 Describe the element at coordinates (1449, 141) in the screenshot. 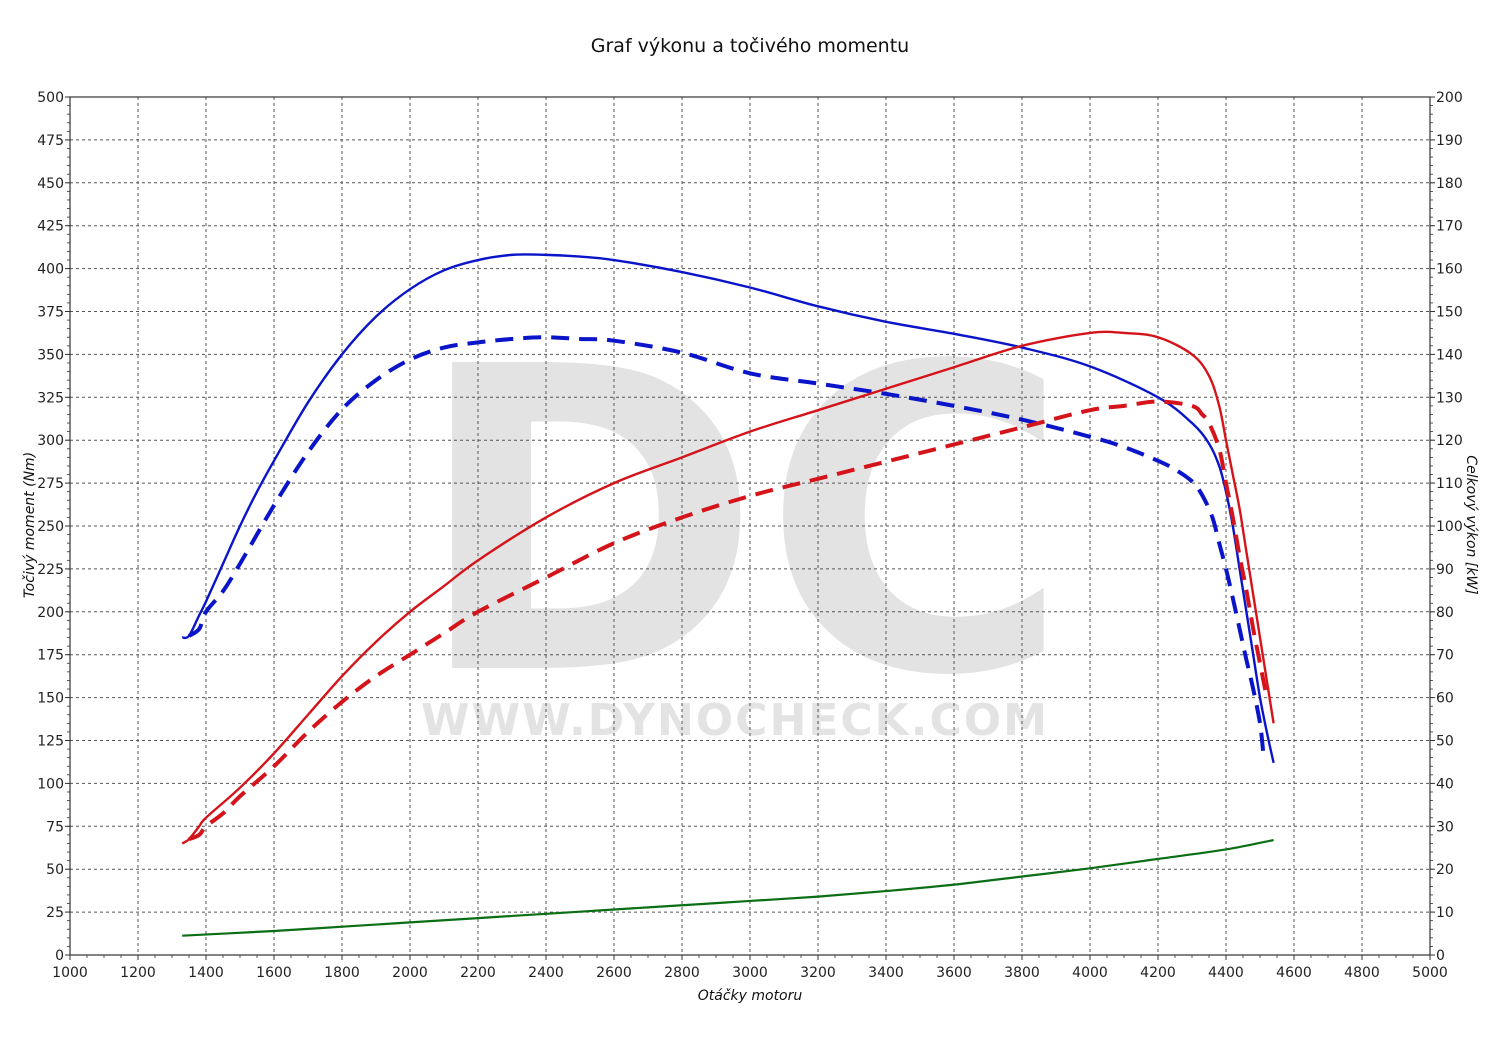

I see `y-right-tick-label: 190` at that location.